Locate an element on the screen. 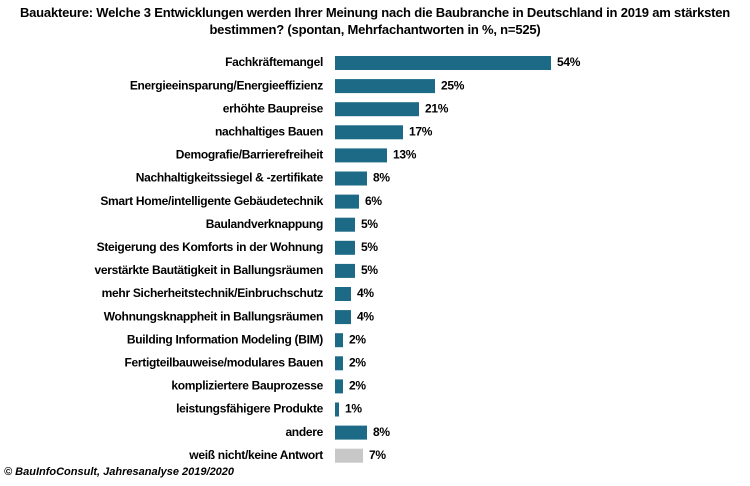 The height and width of the screenshot is (486, 750). value-label: 25% is located at coordinates (453, 85).